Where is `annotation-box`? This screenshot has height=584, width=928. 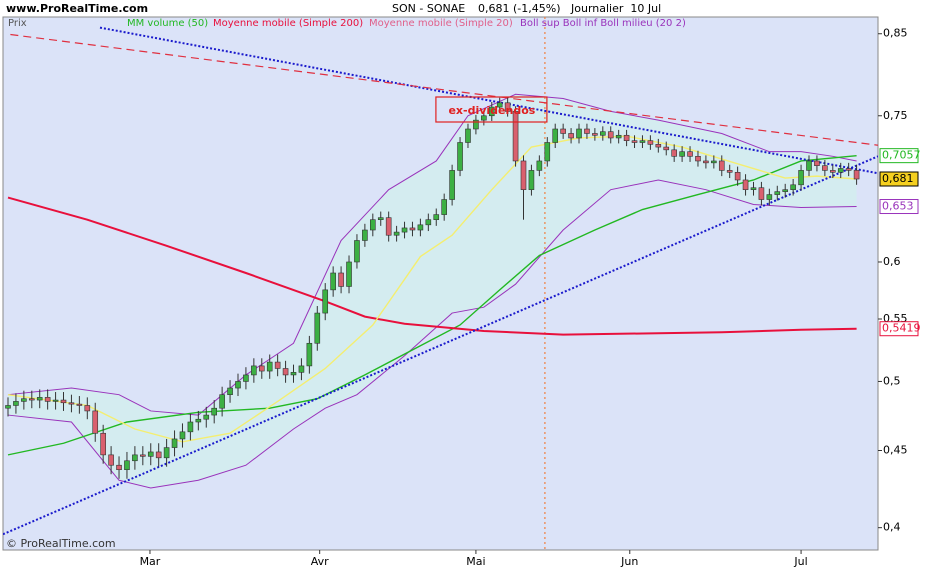
annotation-box is located at coordinates (491, 109).